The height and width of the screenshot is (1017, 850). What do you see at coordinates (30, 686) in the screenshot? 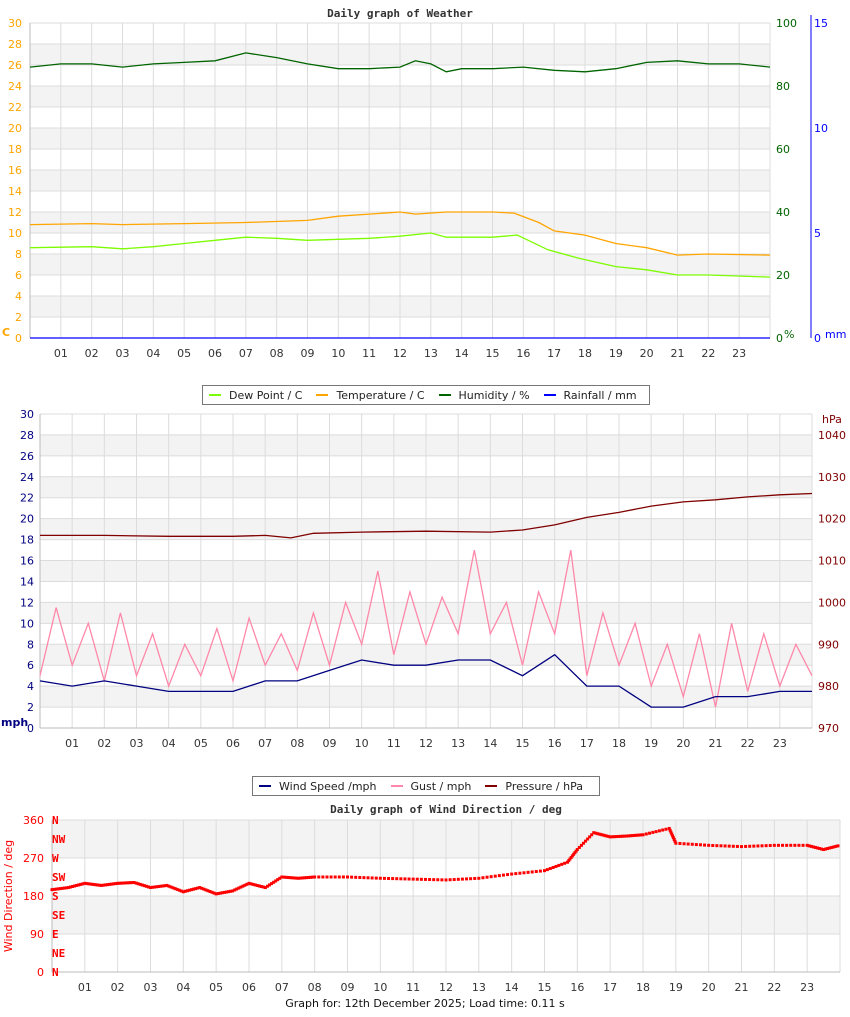
I see `y-left-tick-label: 4` at bounding box center [30, 686].